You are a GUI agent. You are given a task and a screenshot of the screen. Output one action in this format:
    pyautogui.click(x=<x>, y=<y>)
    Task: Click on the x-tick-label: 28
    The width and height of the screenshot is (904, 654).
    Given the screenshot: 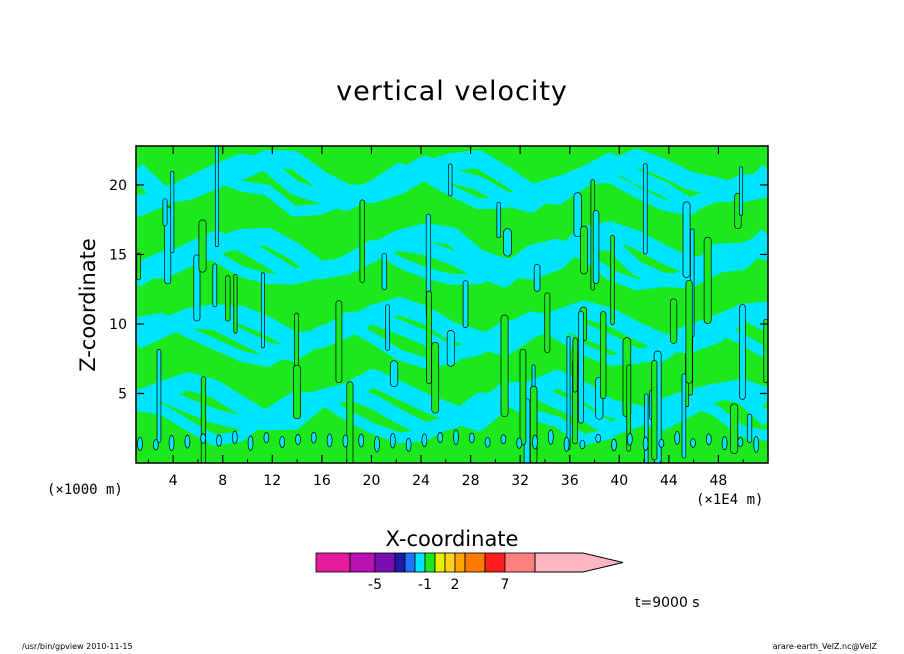 What is the action you would take?
    pyautogui.click(x=471, y=481)
    